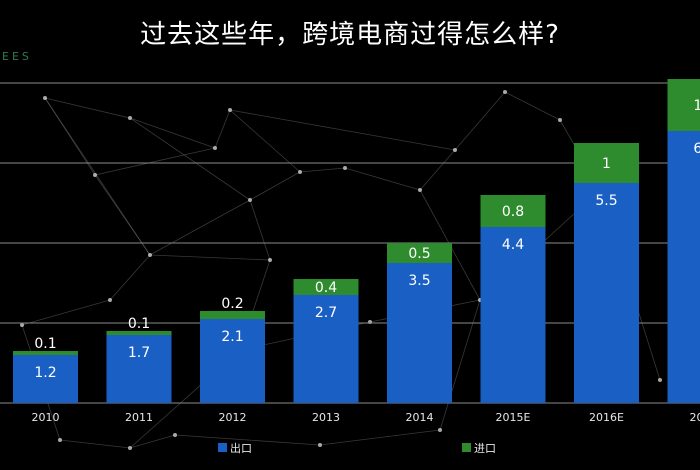 This screenshot has height=470, width=700. Describe the element at coordinates (695, 417) in the screenshot. I see `x-tick-label: 201` at that location.